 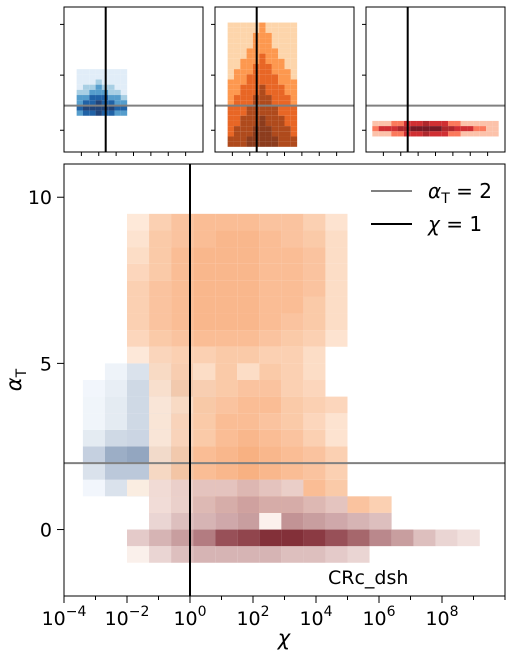 I want to click on dataset-annotation: CRc_dsh, so click(x=368, y=578).